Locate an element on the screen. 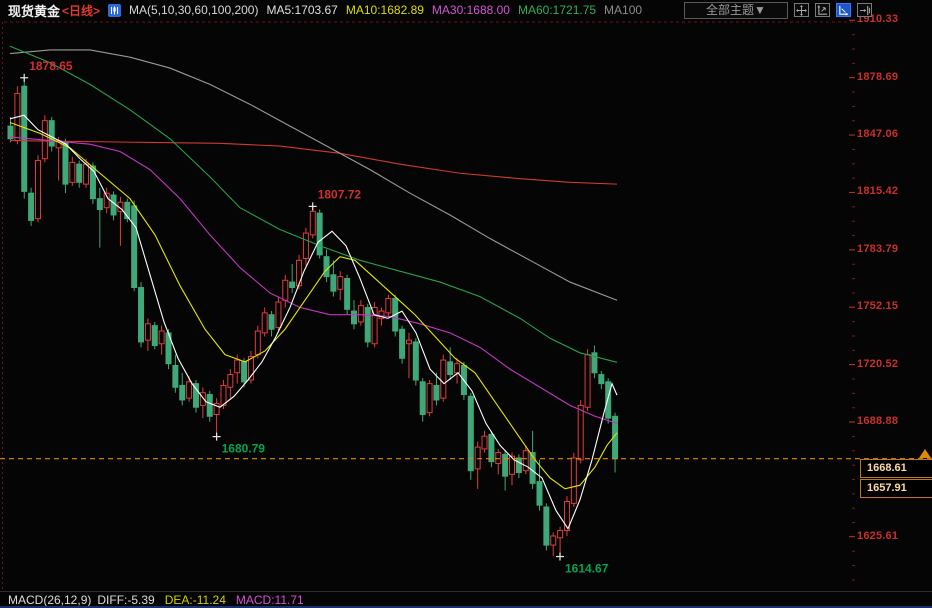  theme-dropdown: 全部主题▼ is located at coordinates (736, 10).